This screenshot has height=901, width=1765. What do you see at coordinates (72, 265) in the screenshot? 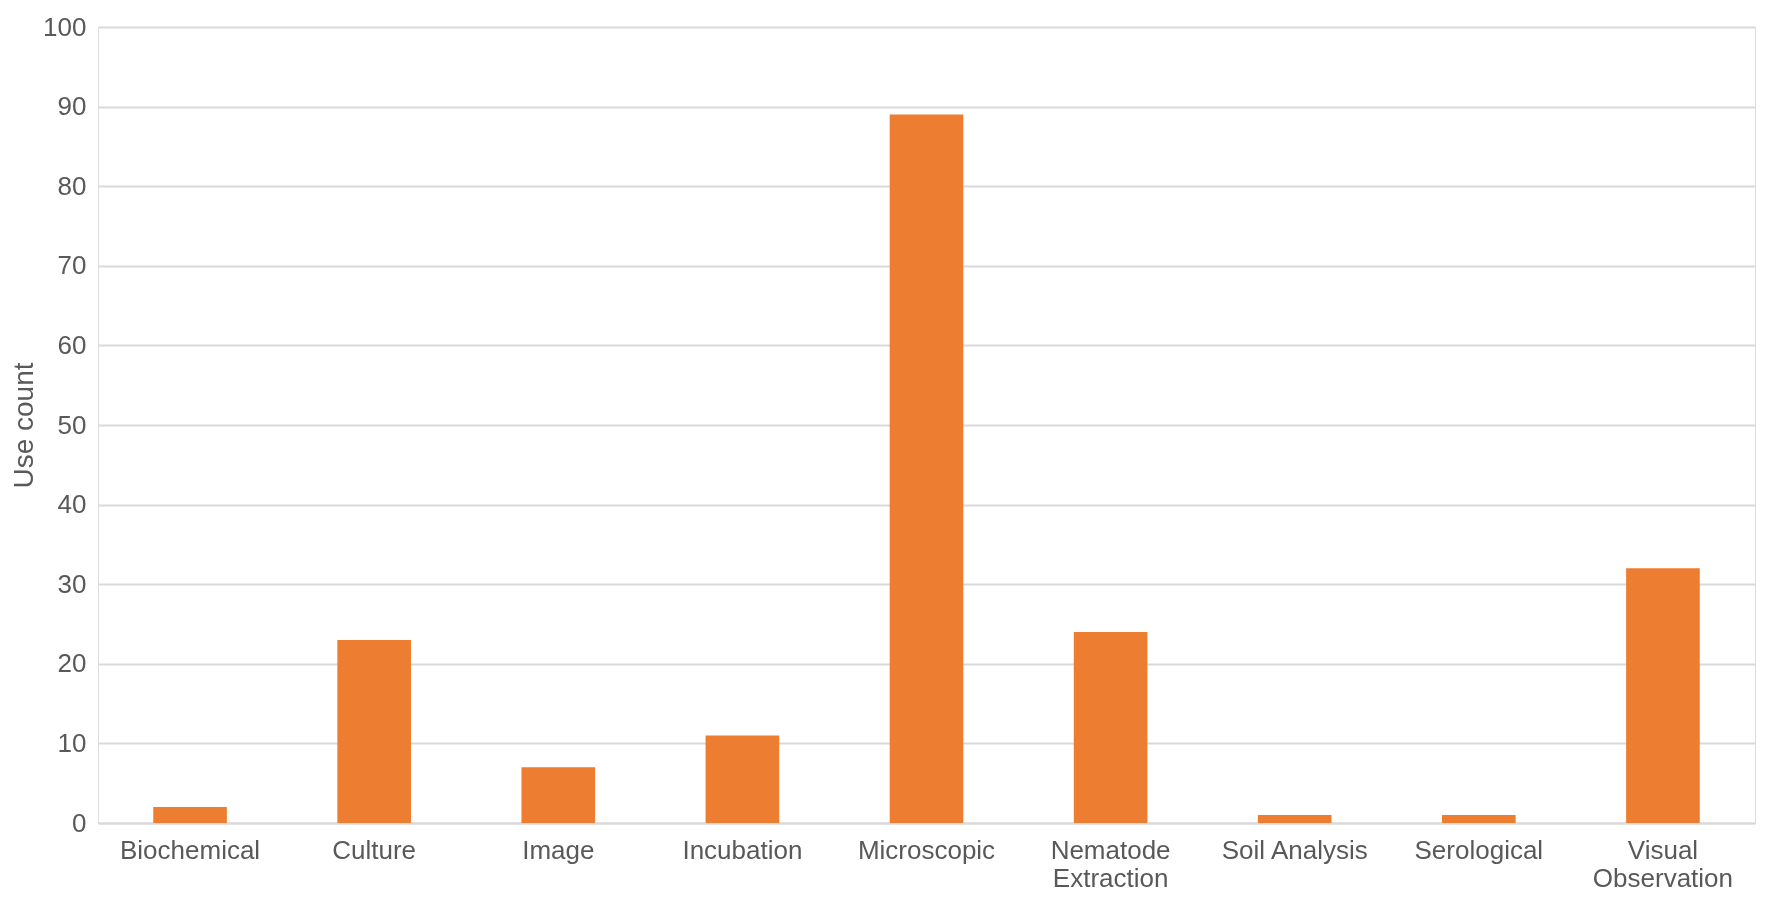
I see `y-tick-label: 70` at bounding box center [72, 265].